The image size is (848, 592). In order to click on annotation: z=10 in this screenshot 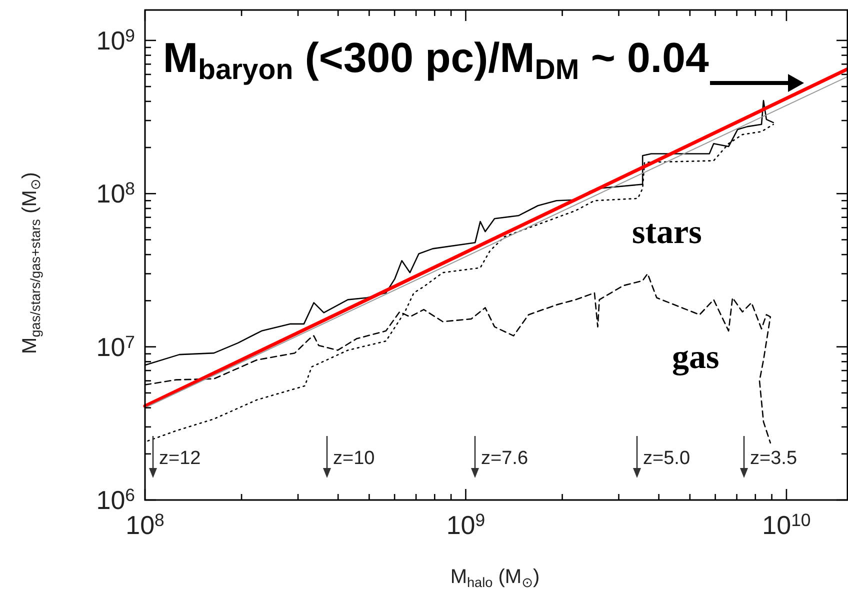, I will do `click(354, 458)`.